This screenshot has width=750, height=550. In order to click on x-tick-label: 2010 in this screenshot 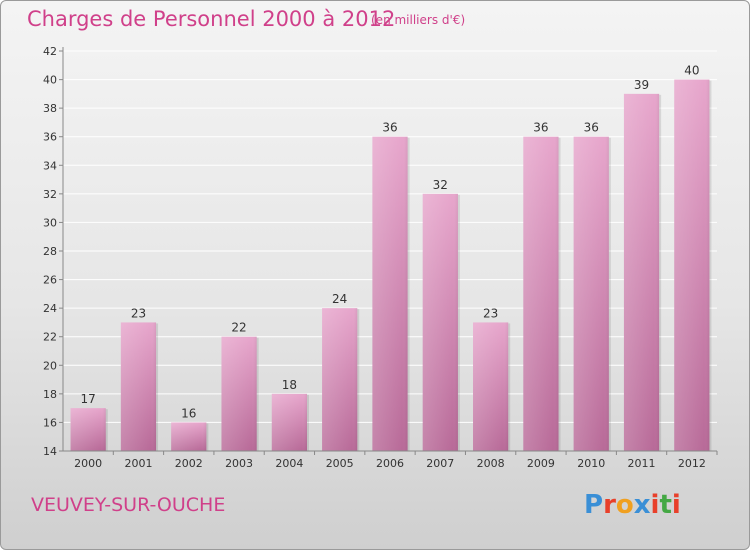, I will do `click(591, 463)`.